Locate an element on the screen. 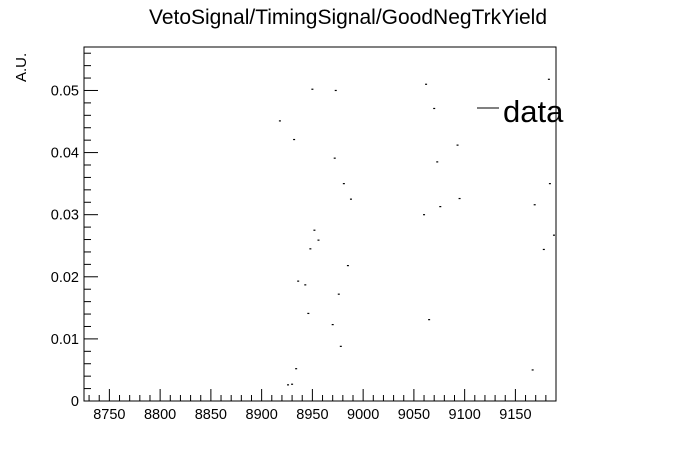  legend: data is located at coordinates (520, 111).